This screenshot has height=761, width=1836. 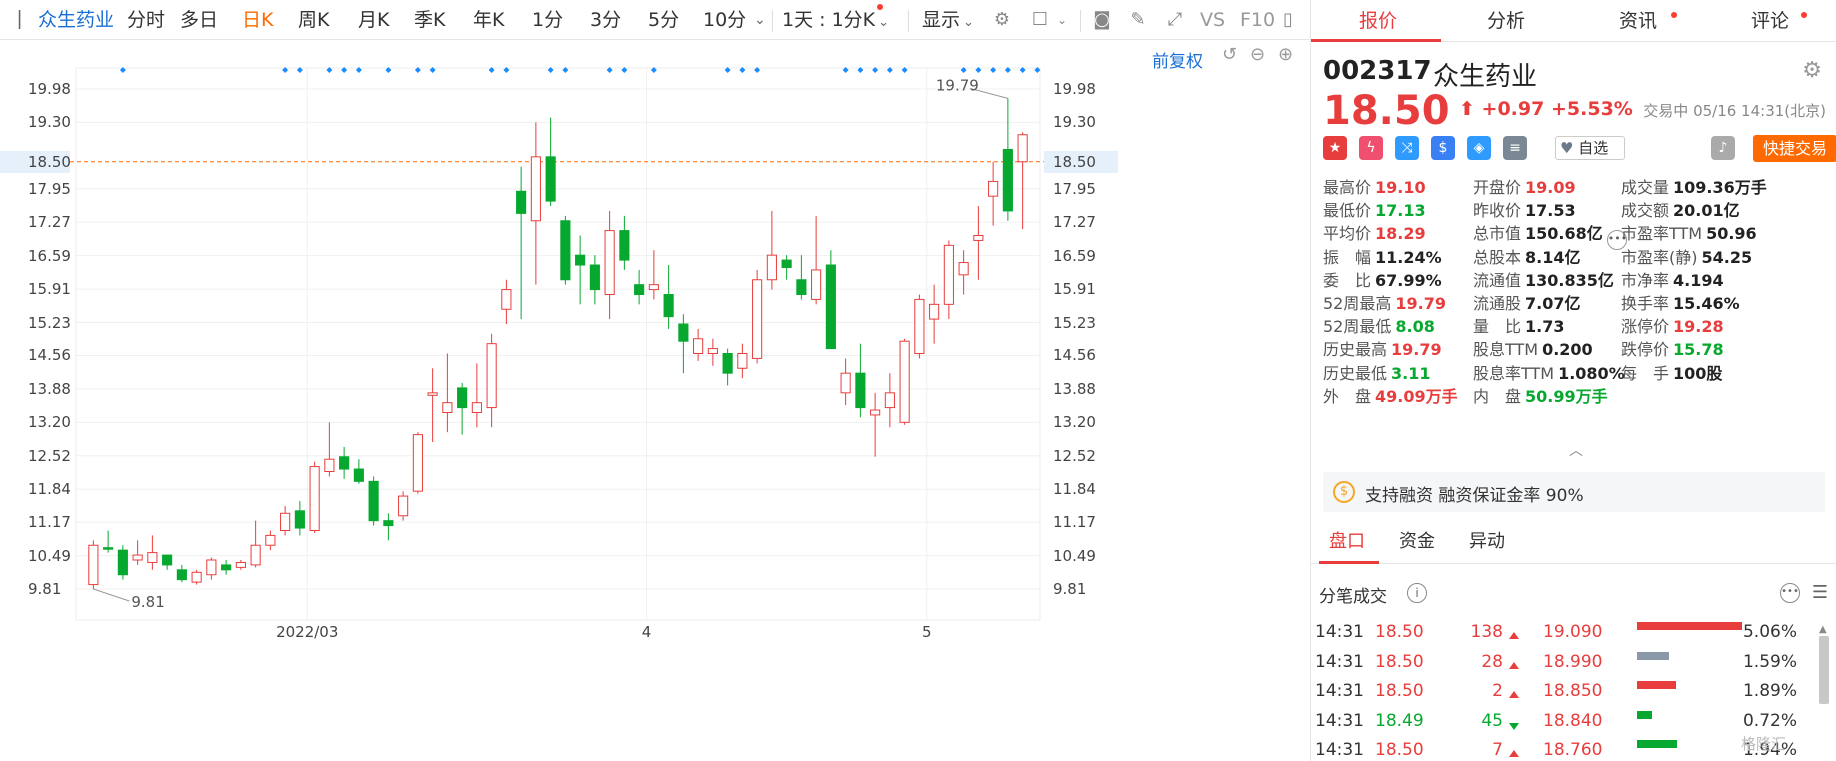 What do you see at coordinates (1824, 670) in the screenshot?
I see `trades-scrollbar` at bounding box center [1824, 670].